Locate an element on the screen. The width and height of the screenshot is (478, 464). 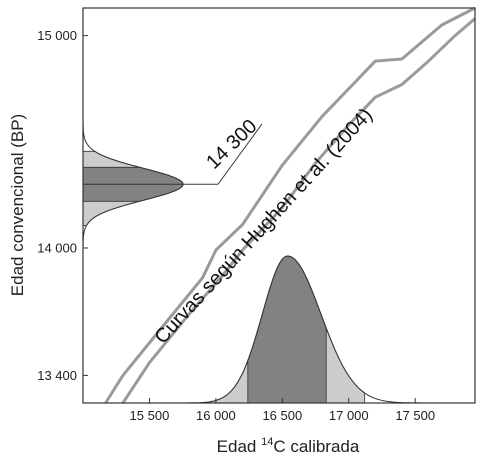
y-tick-label: 14 000 is located at coordinates (57, 247).